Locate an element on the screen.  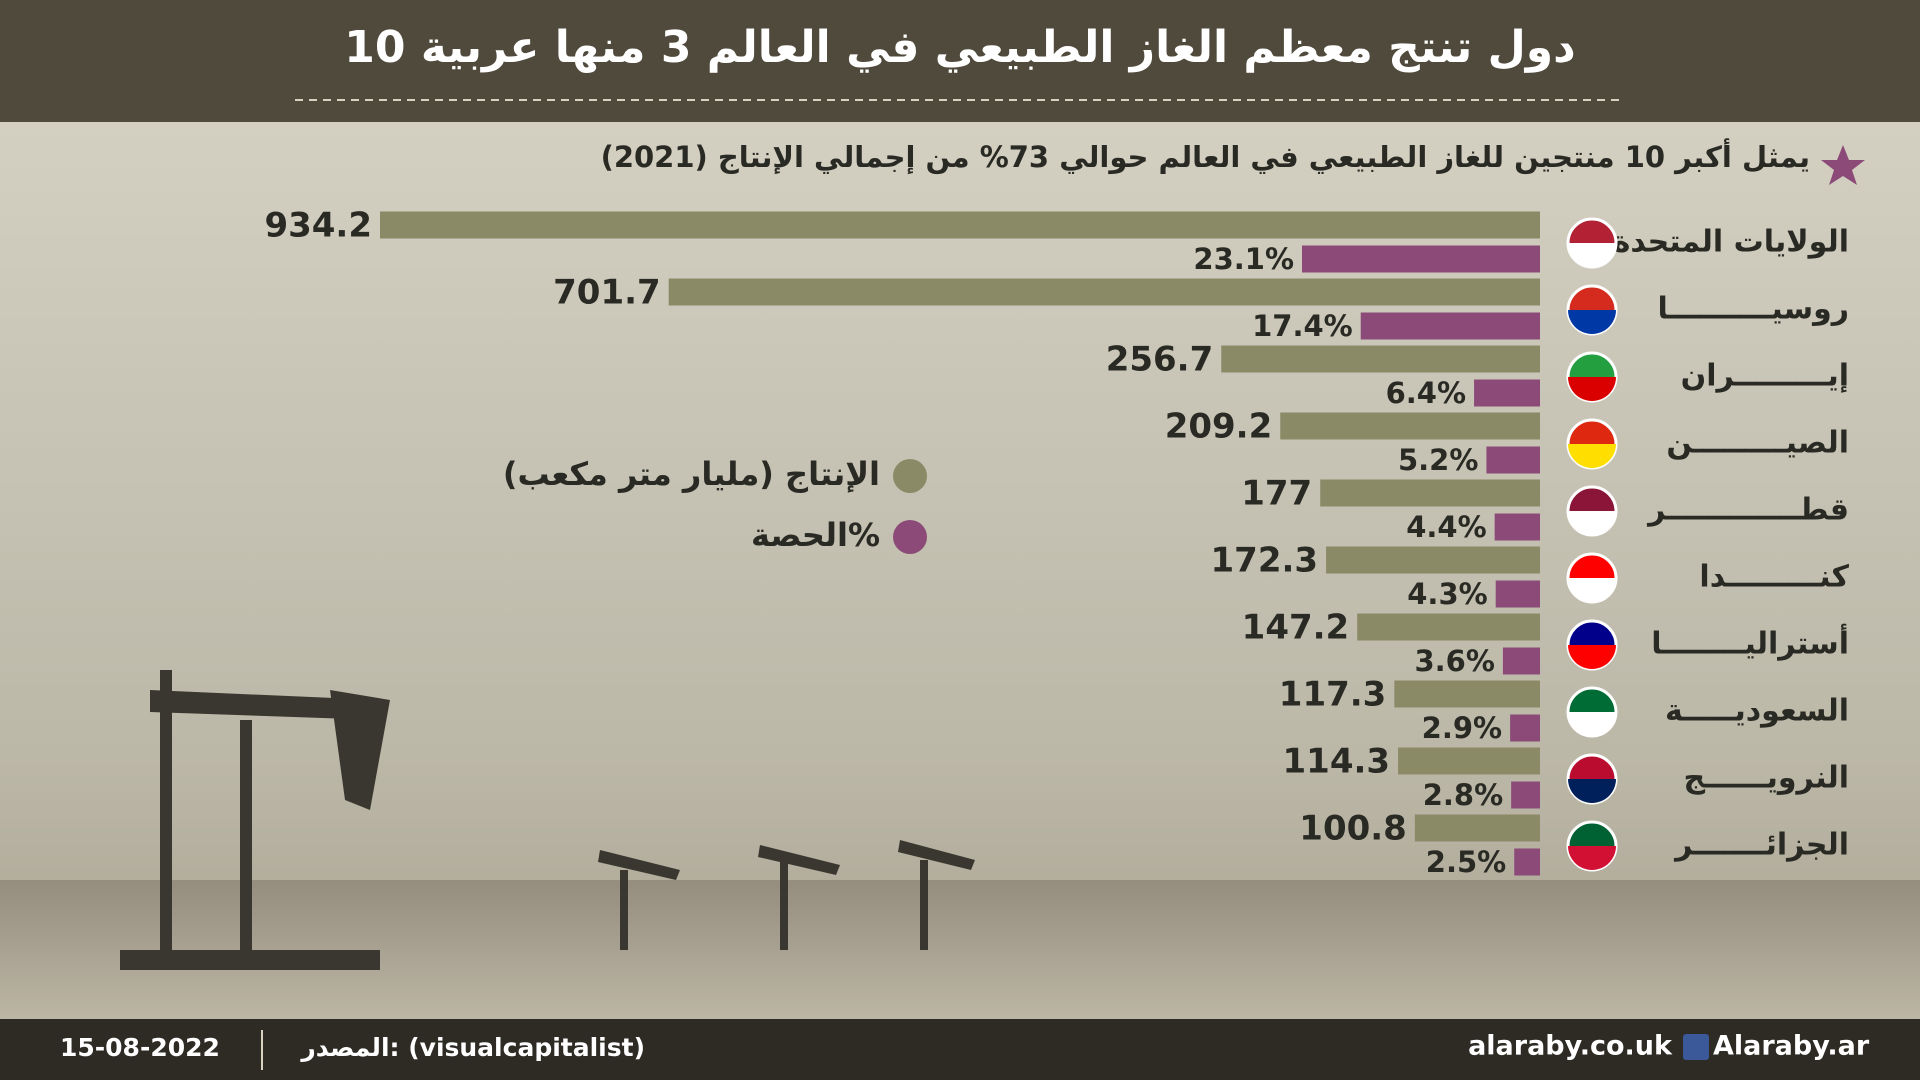
country-label: الجزائـــــــر is located at coordinates (1761, 845).